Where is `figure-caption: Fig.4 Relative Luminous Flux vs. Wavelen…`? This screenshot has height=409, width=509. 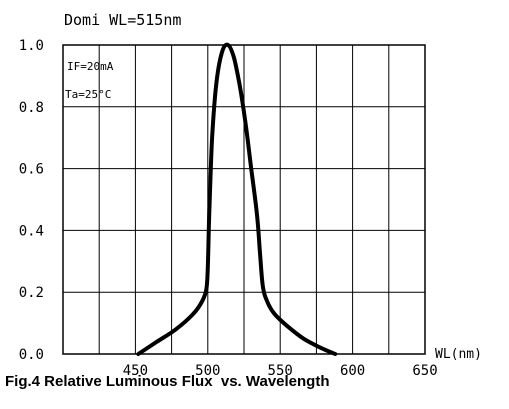 figure-caption: Fig.4 Relative Luminous Flux vs. Wavelen… is located at coordinates (167, 381).